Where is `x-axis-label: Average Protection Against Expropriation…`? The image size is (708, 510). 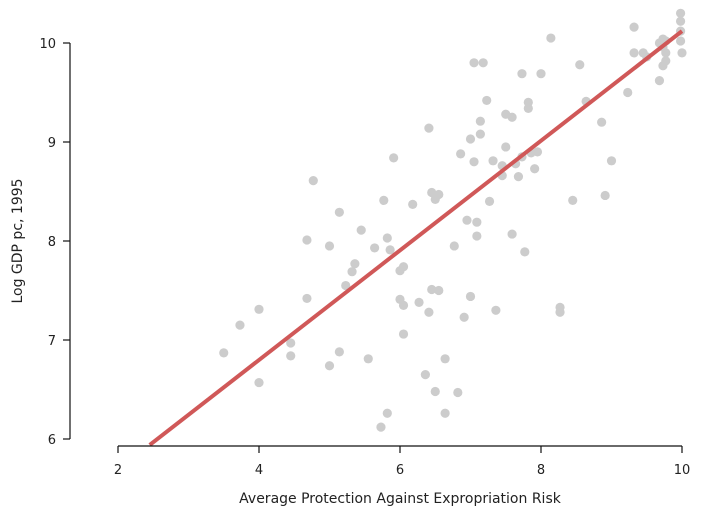 x-axis-label: Average Protection Against Expropriation… is located at coordinates (400, 499).